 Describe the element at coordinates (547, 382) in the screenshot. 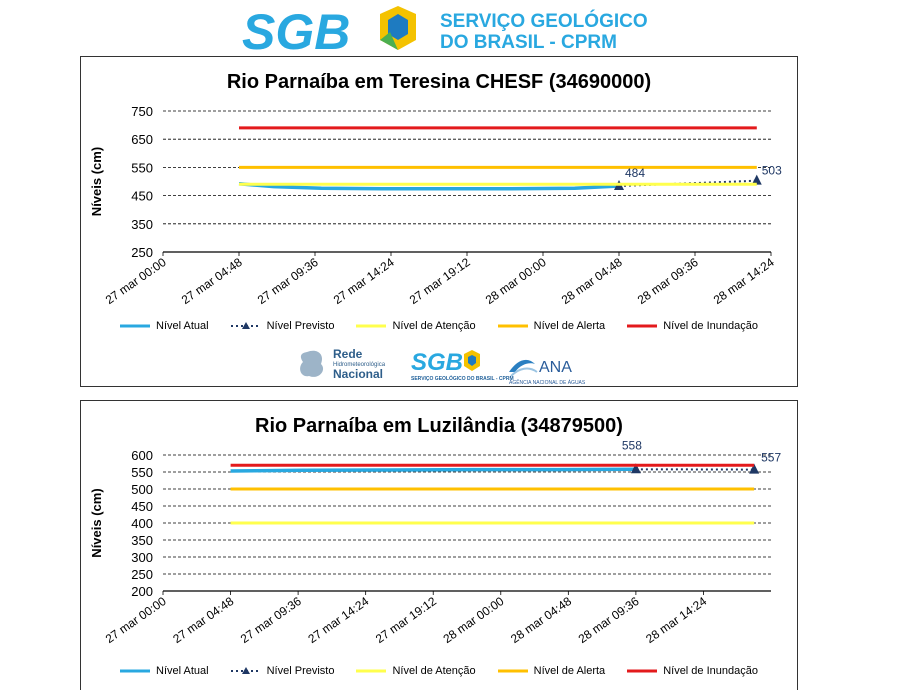

I see `ana-subtext: AGÊNCIA NACIONAL DE ÁGUAS` at that location.